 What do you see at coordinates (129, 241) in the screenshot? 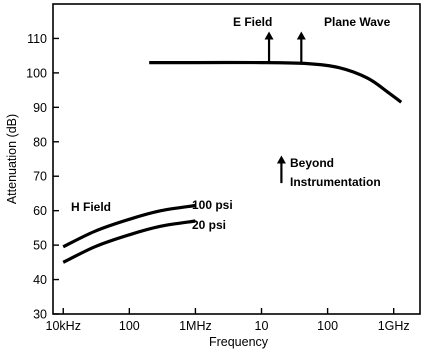
I see `series-line-20-psi` at bounding box center [129, 241].